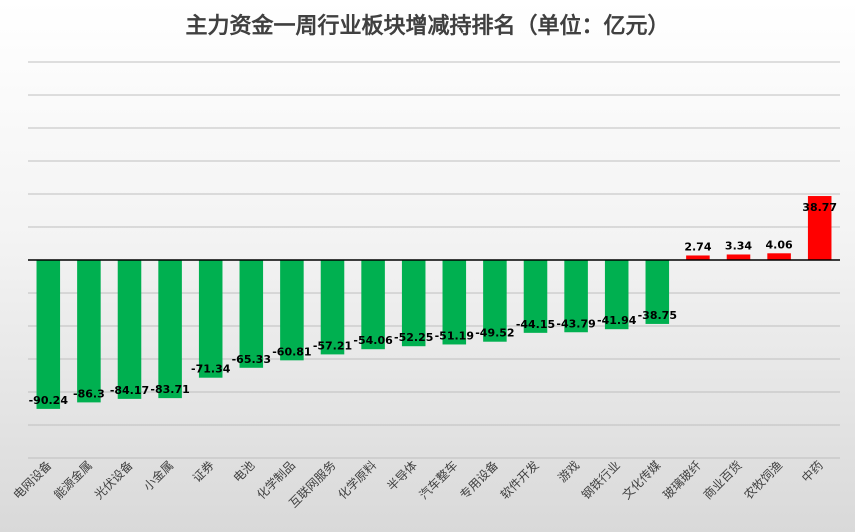 The width and height of the screenshot is (855, 532). Describe the element at coordinates (114, 480) in the screenshot. I see `category-tick-label: 光伏设备` at that location.